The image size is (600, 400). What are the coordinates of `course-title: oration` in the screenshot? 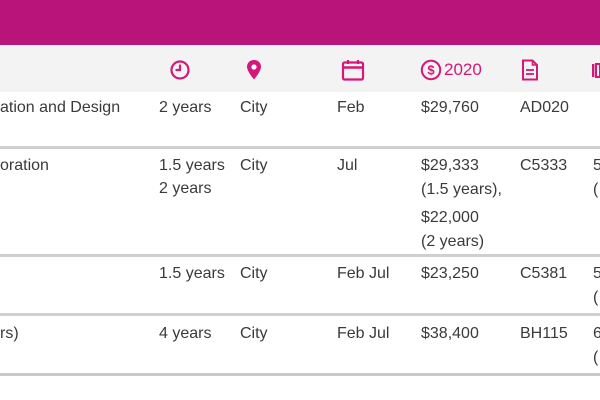 It's located at (24, 165).